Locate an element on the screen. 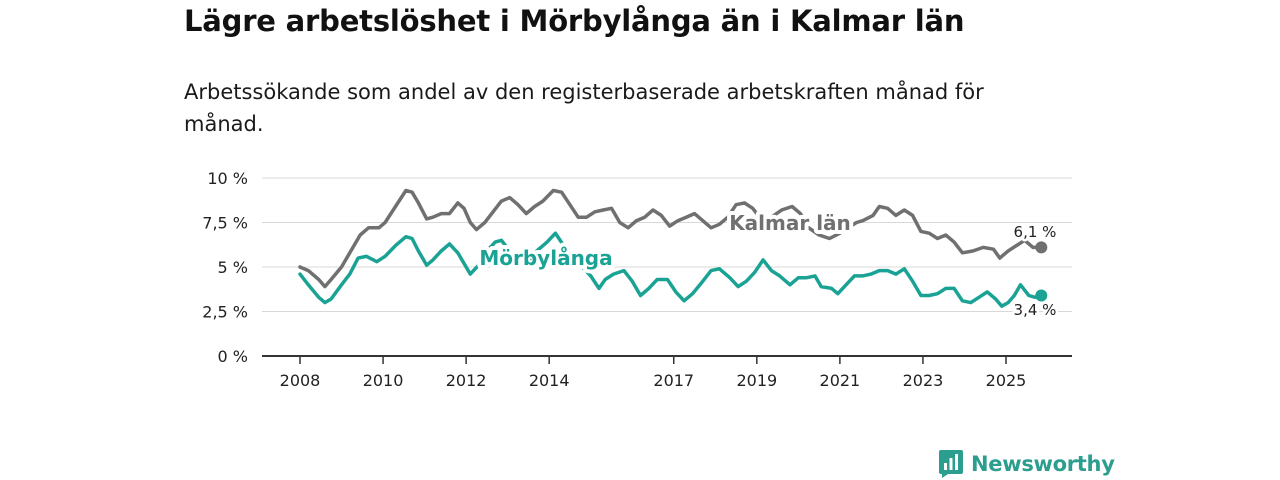 The image size is (1280, 480). newsworthy-logo: Newsworthy is located at coordinates (1026, 464).